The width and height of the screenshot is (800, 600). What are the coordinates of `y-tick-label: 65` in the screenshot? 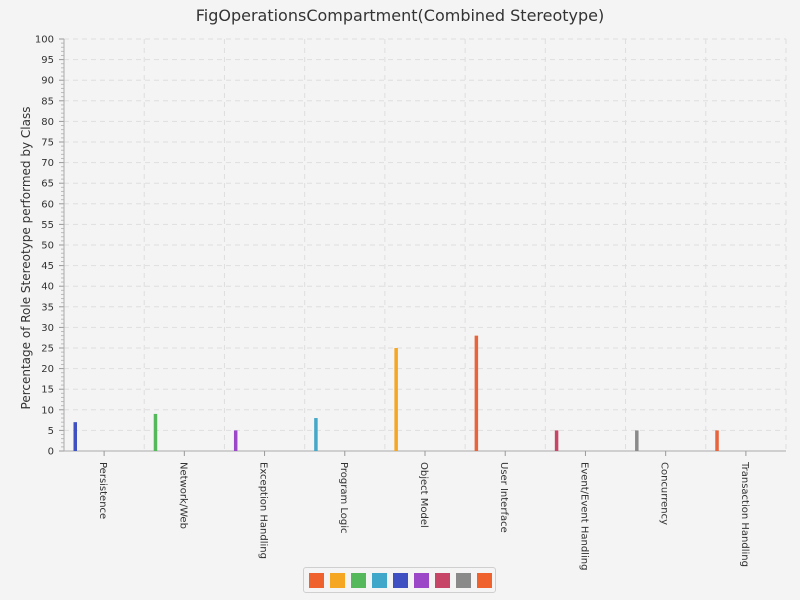 It's located at (47, 184).